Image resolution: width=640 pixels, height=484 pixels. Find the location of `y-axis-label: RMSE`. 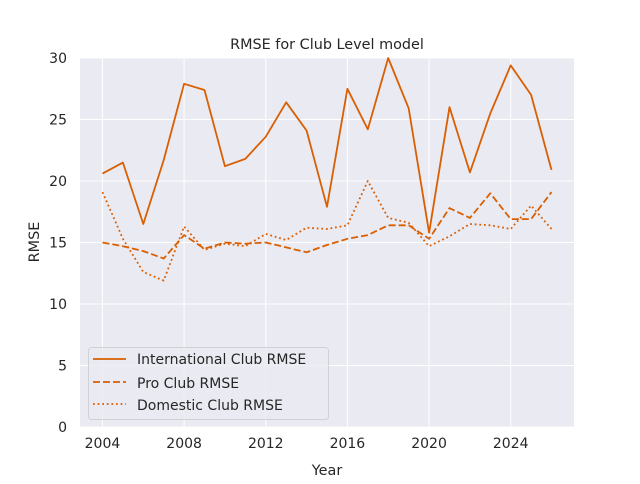

y-axis-label: RMSE is located at coordinates (35, 242).